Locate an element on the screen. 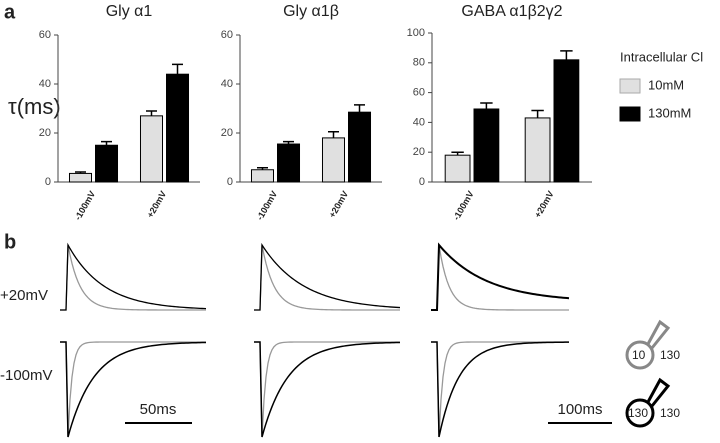 This screenshot has height=443, width=720. chart-title: Gly α1β is located at coordinates (311, 11).